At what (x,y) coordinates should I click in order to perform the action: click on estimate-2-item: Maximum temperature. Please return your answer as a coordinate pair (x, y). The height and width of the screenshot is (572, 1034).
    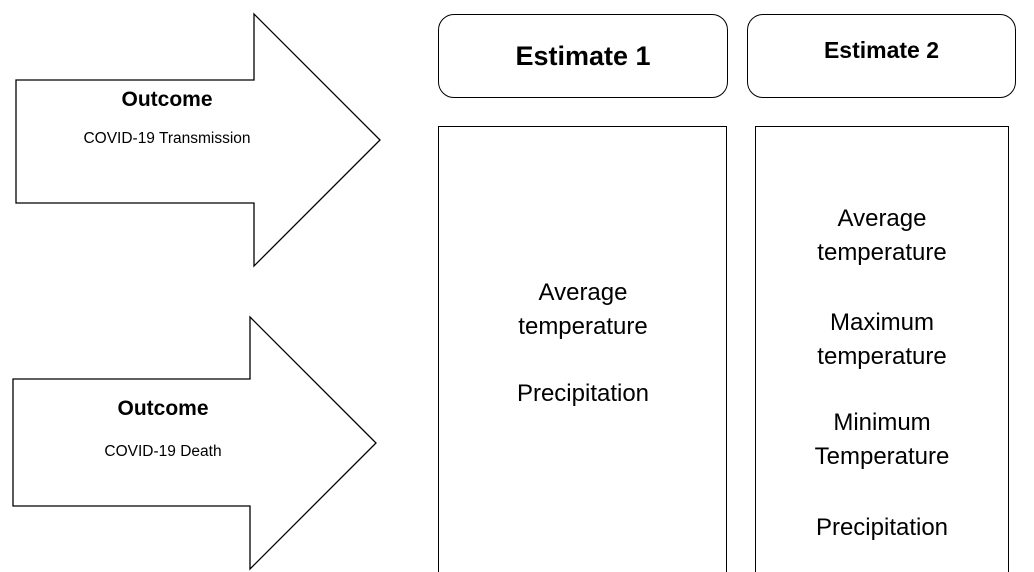
    Looking at the image, I should click on (882, 339).